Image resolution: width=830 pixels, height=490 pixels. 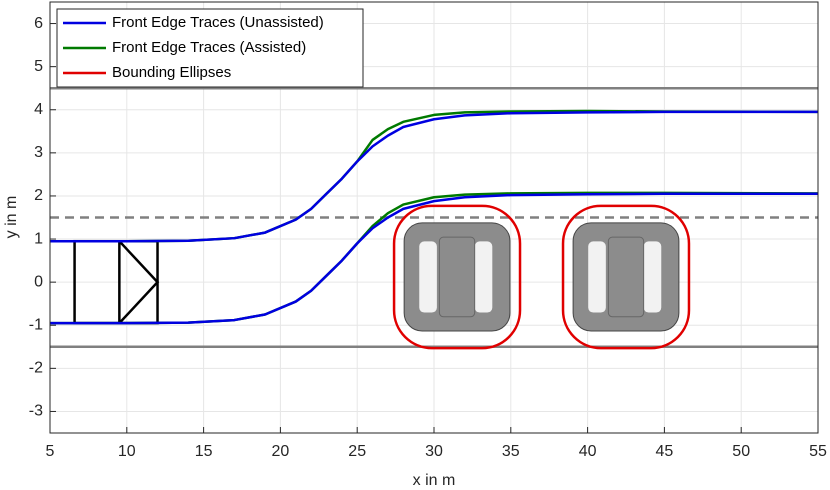 What do you see at coordinates (36, 411) in the screenshot?
I see `y-tick-label: -3` at bounding box center [36, 411].